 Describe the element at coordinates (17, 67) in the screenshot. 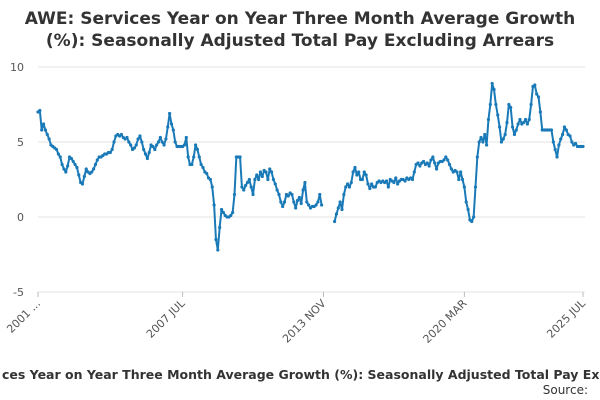

I see `y-tick-label: 10` at that location.